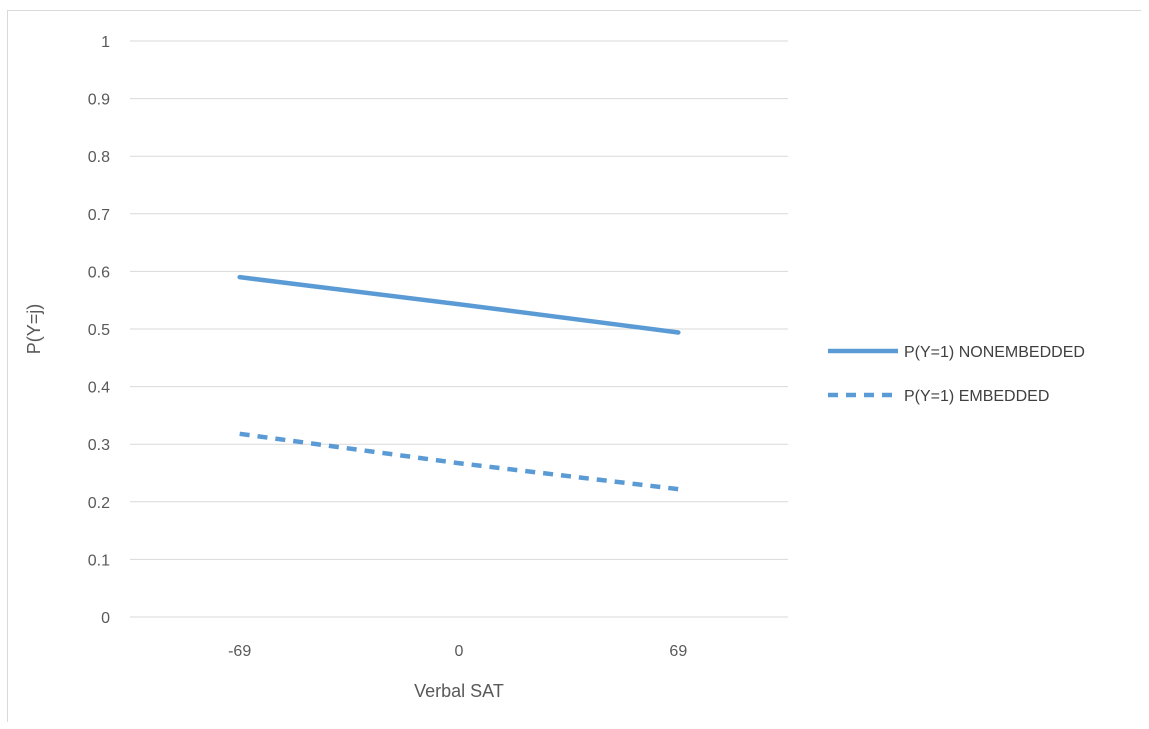 Image resolution: width=1149 pixels, height=729 pixels. What do you see at coordinates (459, 461) in the screenshot?
I see `series-line-embedded` at bounding box center [459, 461].